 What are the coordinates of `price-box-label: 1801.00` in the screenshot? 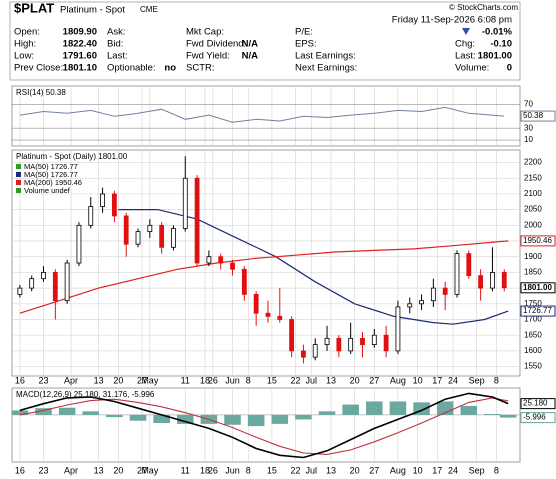 It's located at (537, 287).